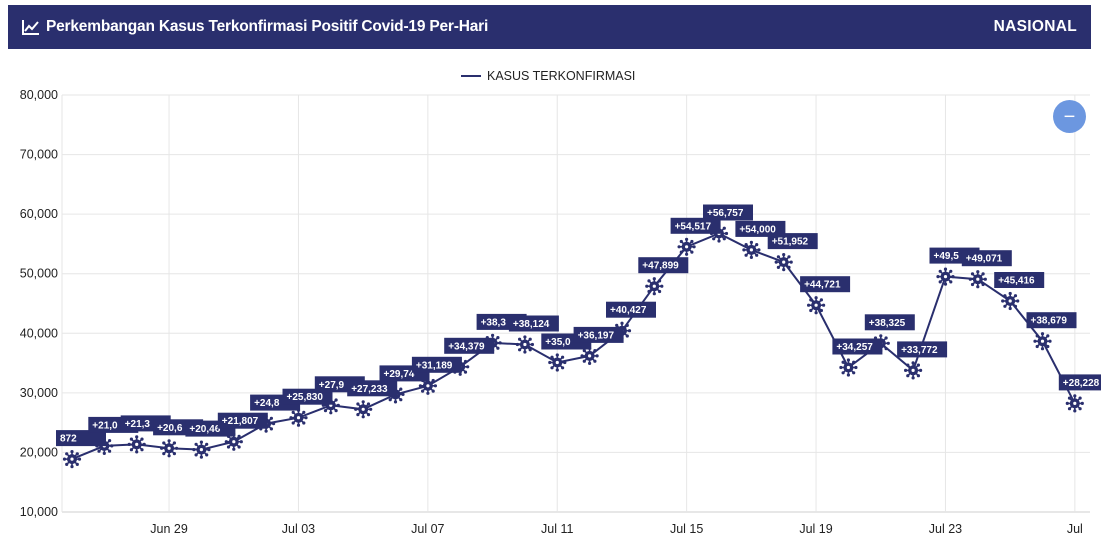 The image size is (1101, 548). Describe the element at coordinates (39, 393) in the screenshot. I see `y-tick-label: 30,000` at that location.